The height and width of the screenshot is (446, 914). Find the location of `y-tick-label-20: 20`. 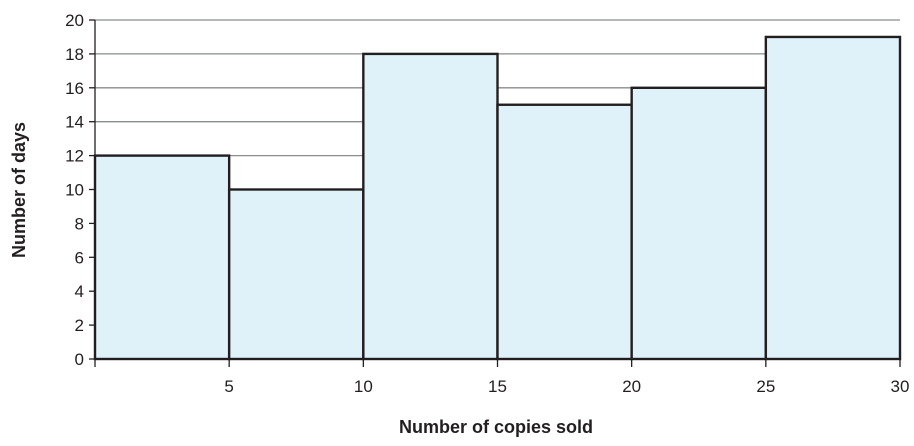

y-tick-label-20: 20 is located at coordinates (74, 20).